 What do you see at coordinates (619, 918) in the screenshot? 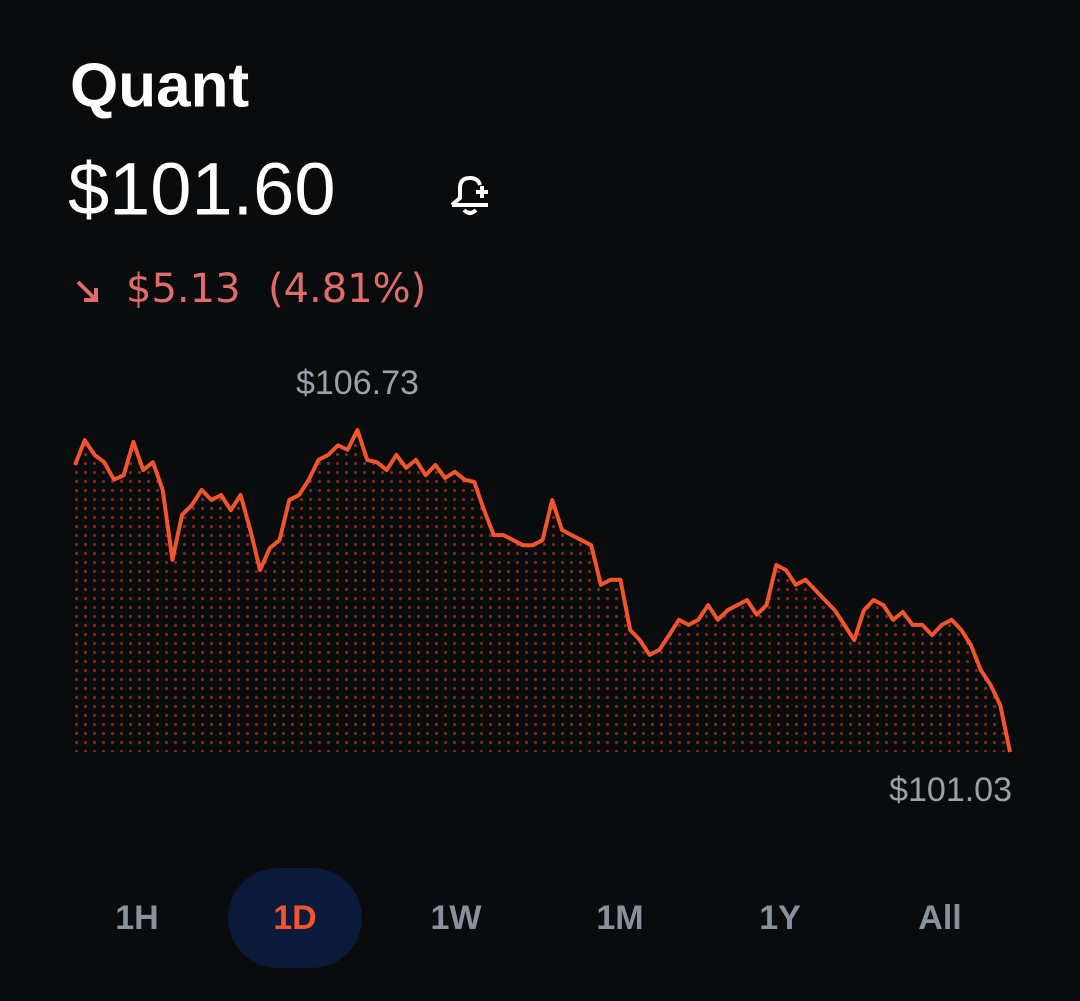
I see `timeframe-tab: 1M` at bounding box center [619, 918].